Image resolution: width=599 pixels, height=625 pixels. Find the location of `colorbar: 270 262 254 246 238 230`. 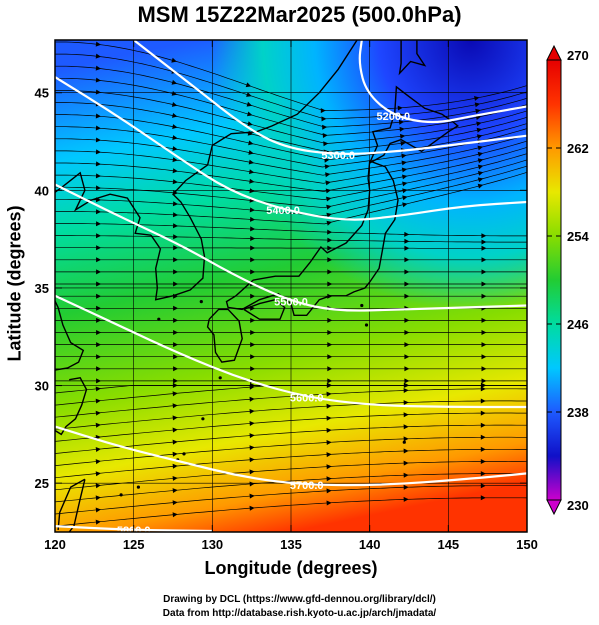

colorbar: 270 262 254 246 238 230 is located at coordinates (567, 280).